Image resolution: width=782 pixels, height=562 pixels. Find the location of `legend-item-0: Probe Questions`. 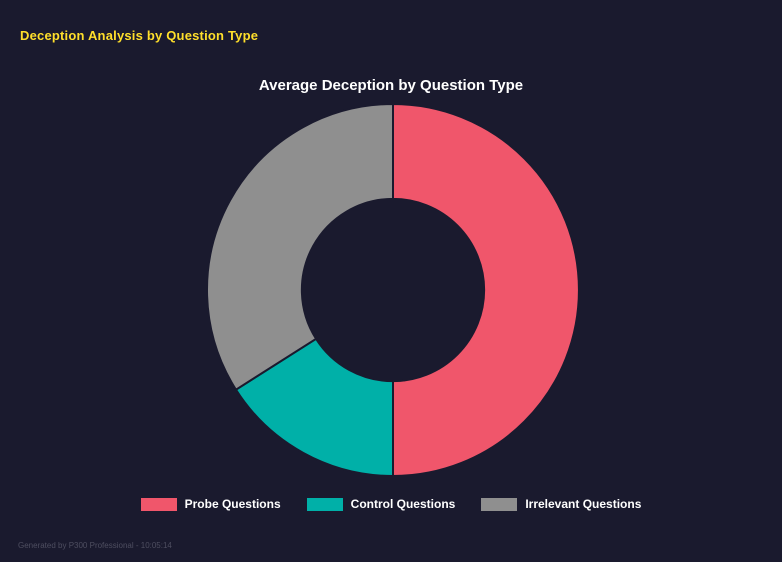

legend-item-0: Probe Questions is located at coordinates (210, 504).